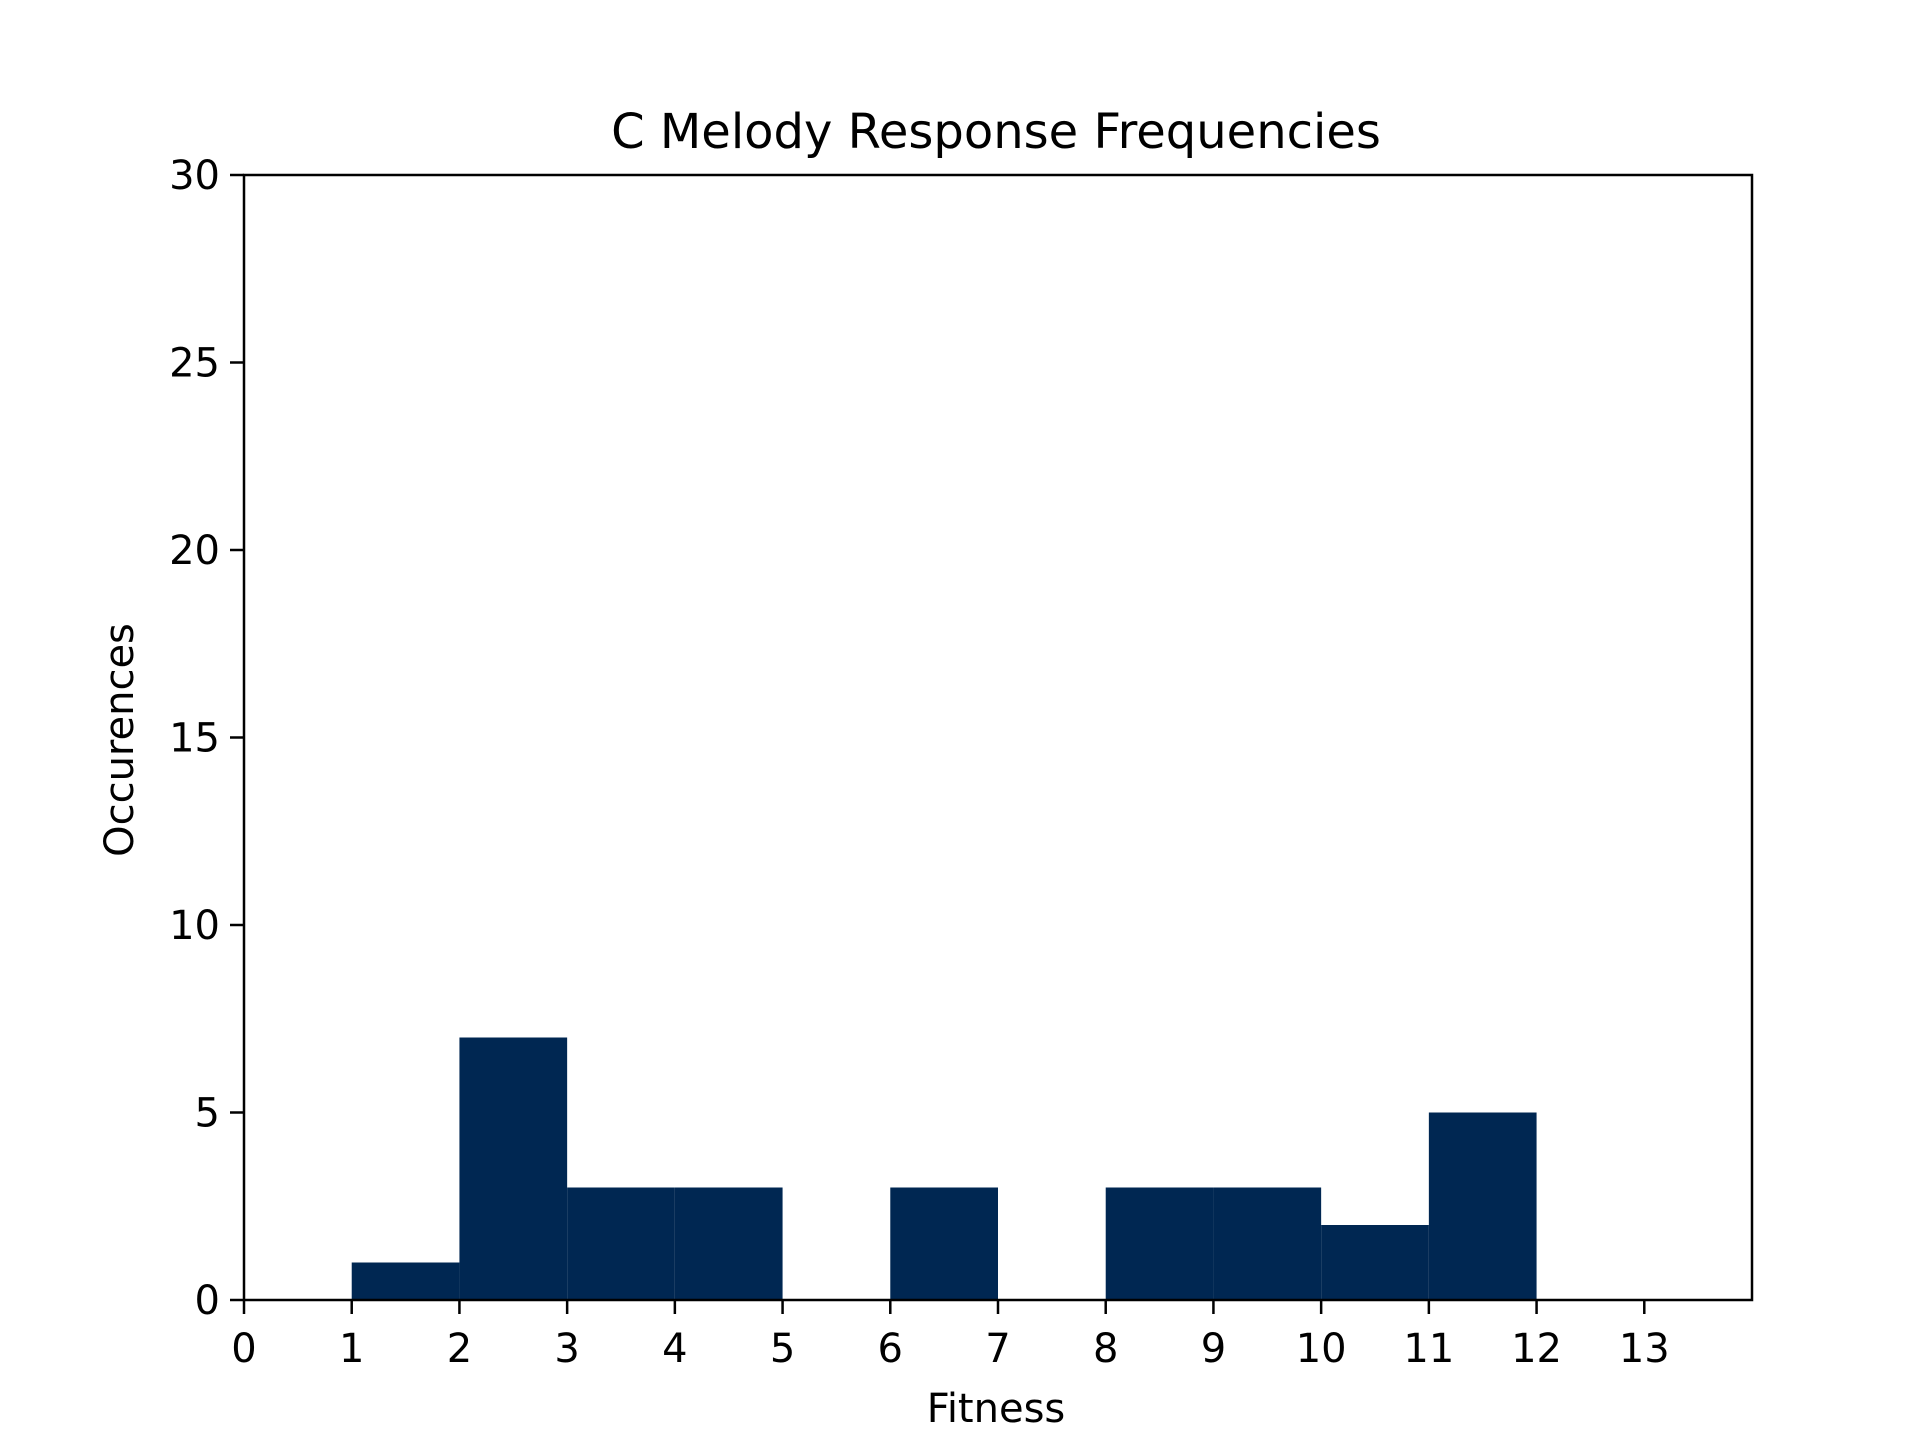 The height and width of the screenshot is (1440, 1920). I want to click on x-tick-label: 5, so click(782, 1349).